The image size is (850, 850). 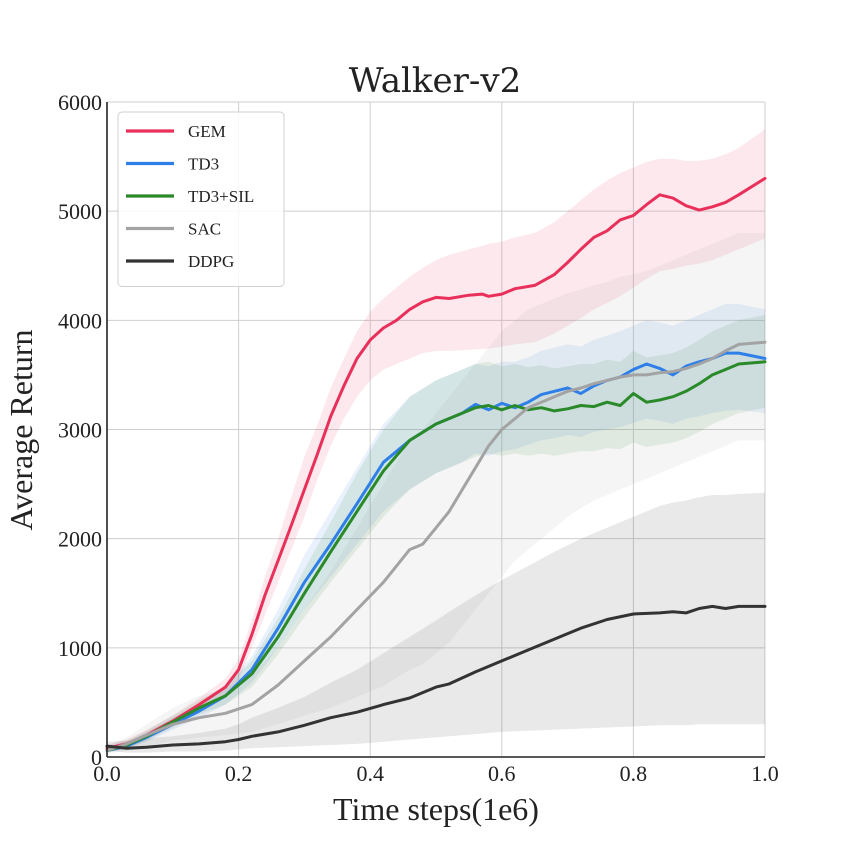 What do you see at coordinates (80, 539) in the screenshot?
I see `y-tick-label-2: 2000` at bounding box center [80, 539].